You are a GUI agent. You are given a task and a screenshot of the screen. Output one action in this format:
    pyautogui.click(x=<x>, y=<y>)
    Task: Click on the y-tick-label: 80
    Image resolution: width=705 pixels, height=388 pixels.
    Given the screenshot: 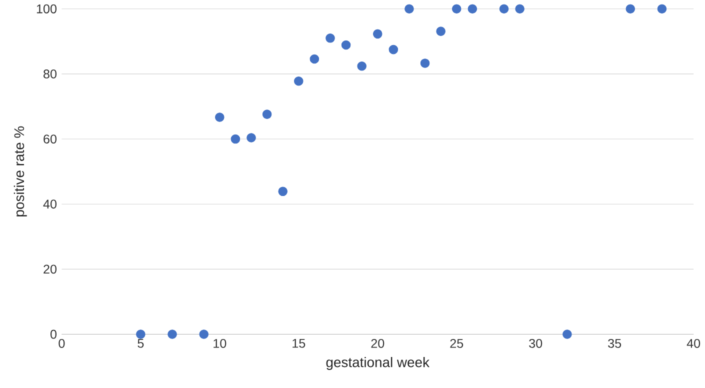 What is the action you would take?
    pyautogui.click(x=50, y=73)
    